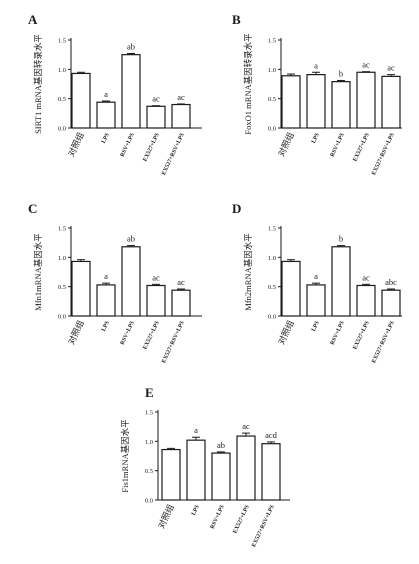  Describe the element at coordinates (125, 456) in the screenshot. I see `panel-e-ylabel: Fis1mRNA基因水平` at that location.